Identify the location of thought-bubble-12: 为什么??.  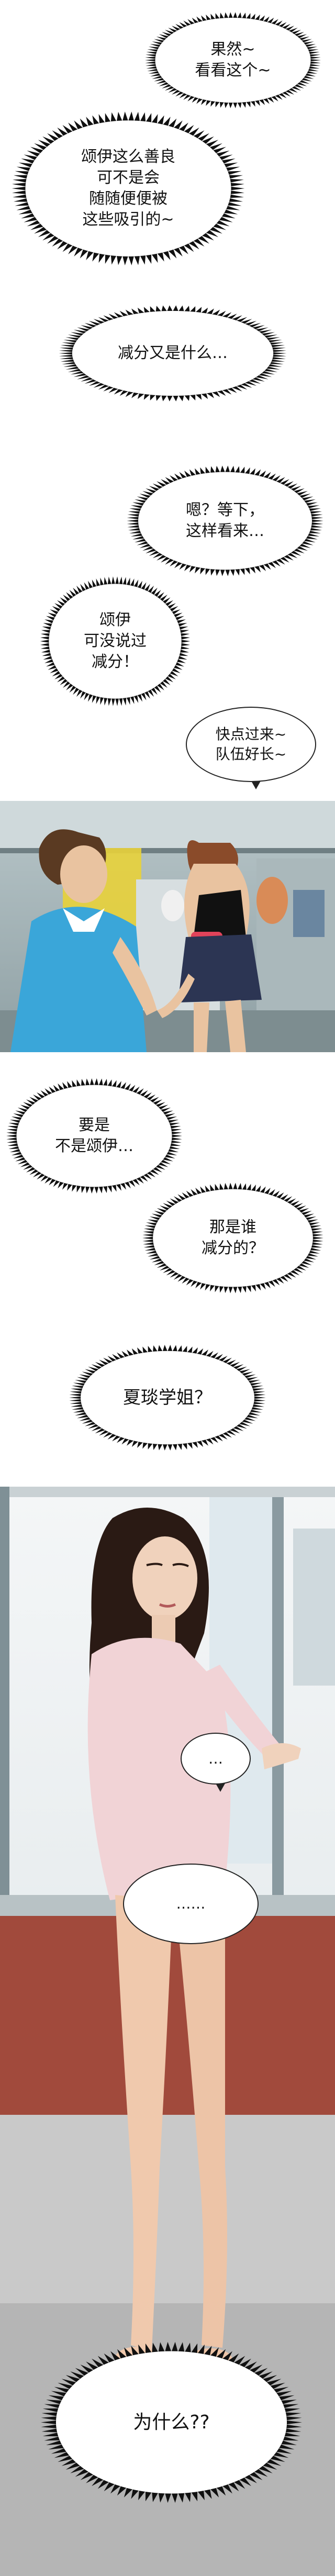
(171, 2422).